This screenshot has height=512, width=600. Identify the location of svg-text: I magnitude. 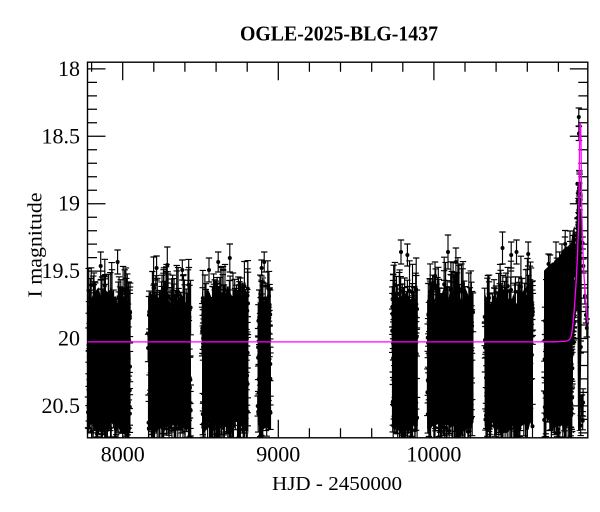
(35, 245).